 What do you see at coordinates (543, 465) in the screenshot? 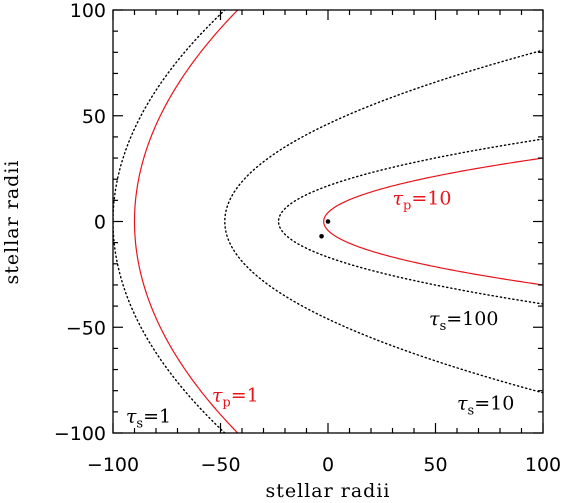
I see `x-tick-label: 100` at bounding box center [543, 465].